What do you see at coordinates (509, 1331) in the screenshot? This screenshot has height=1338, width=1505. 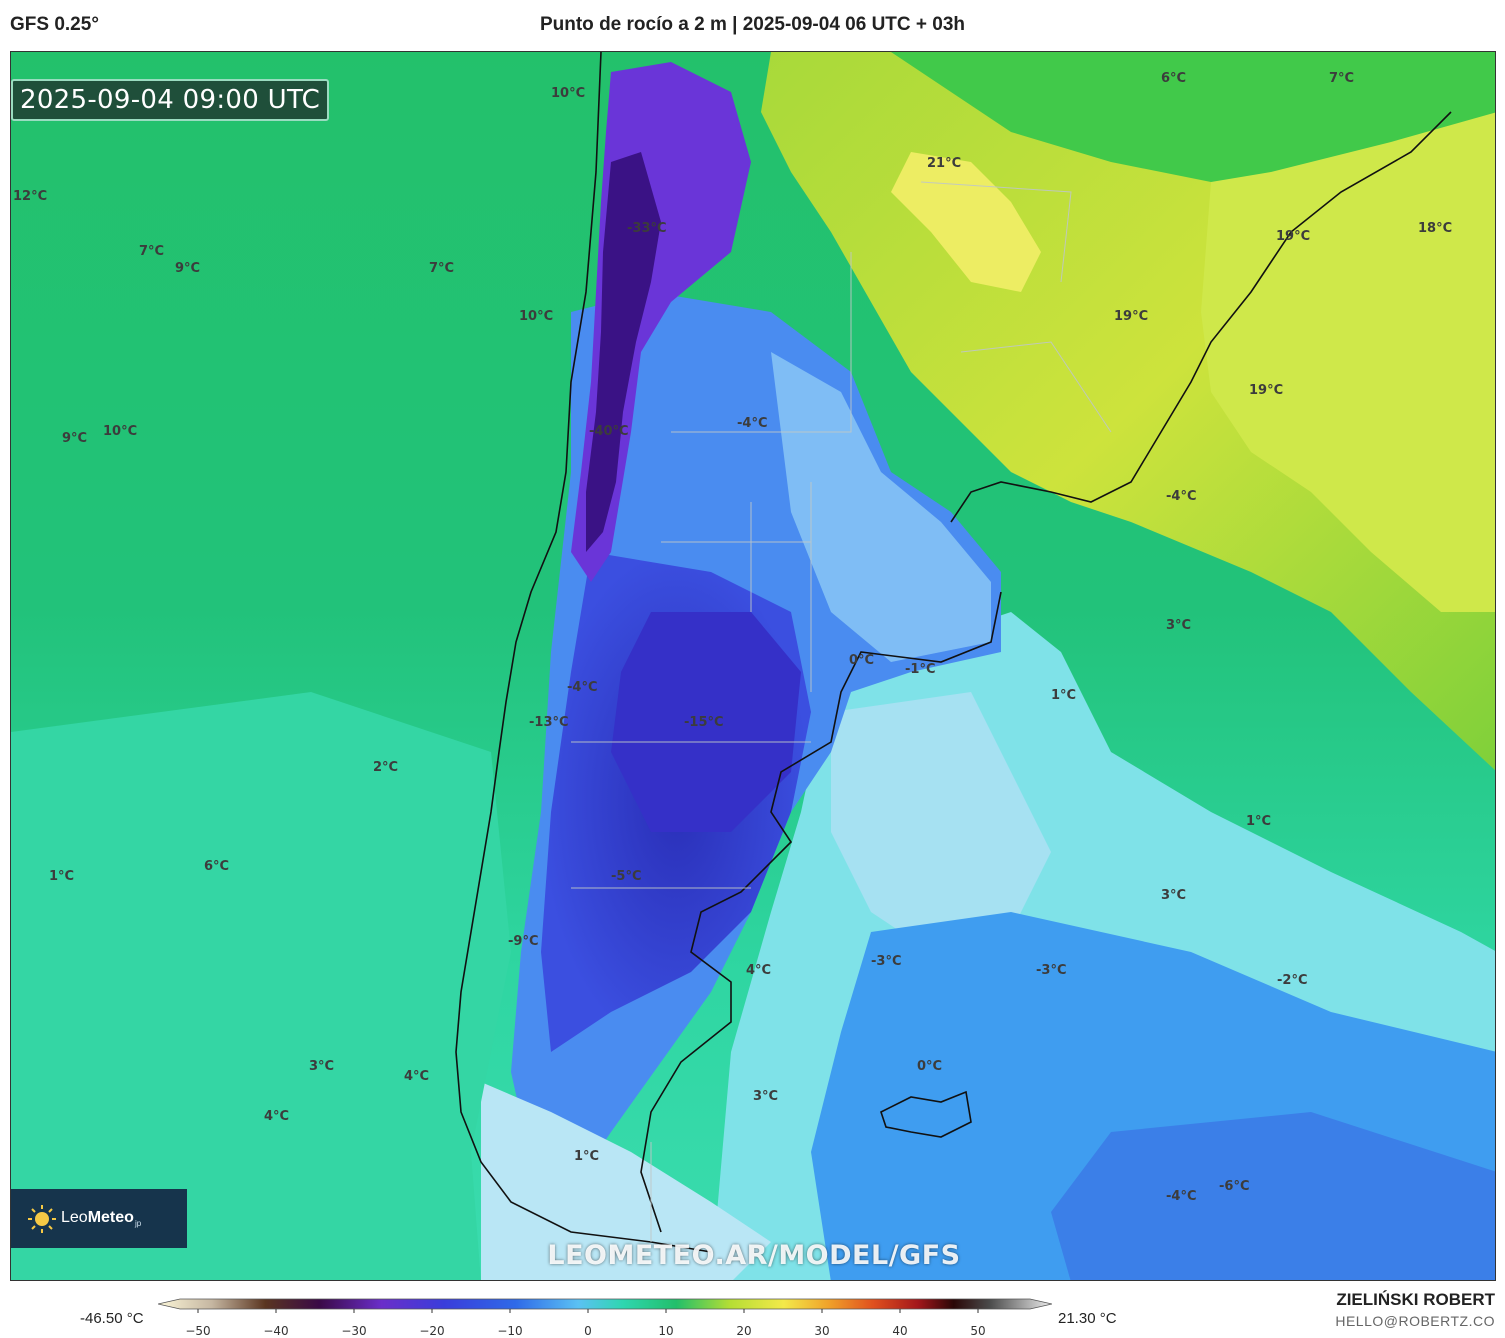 I see `colorbar-tick-label: −10` at bounding box center [509, 1331].